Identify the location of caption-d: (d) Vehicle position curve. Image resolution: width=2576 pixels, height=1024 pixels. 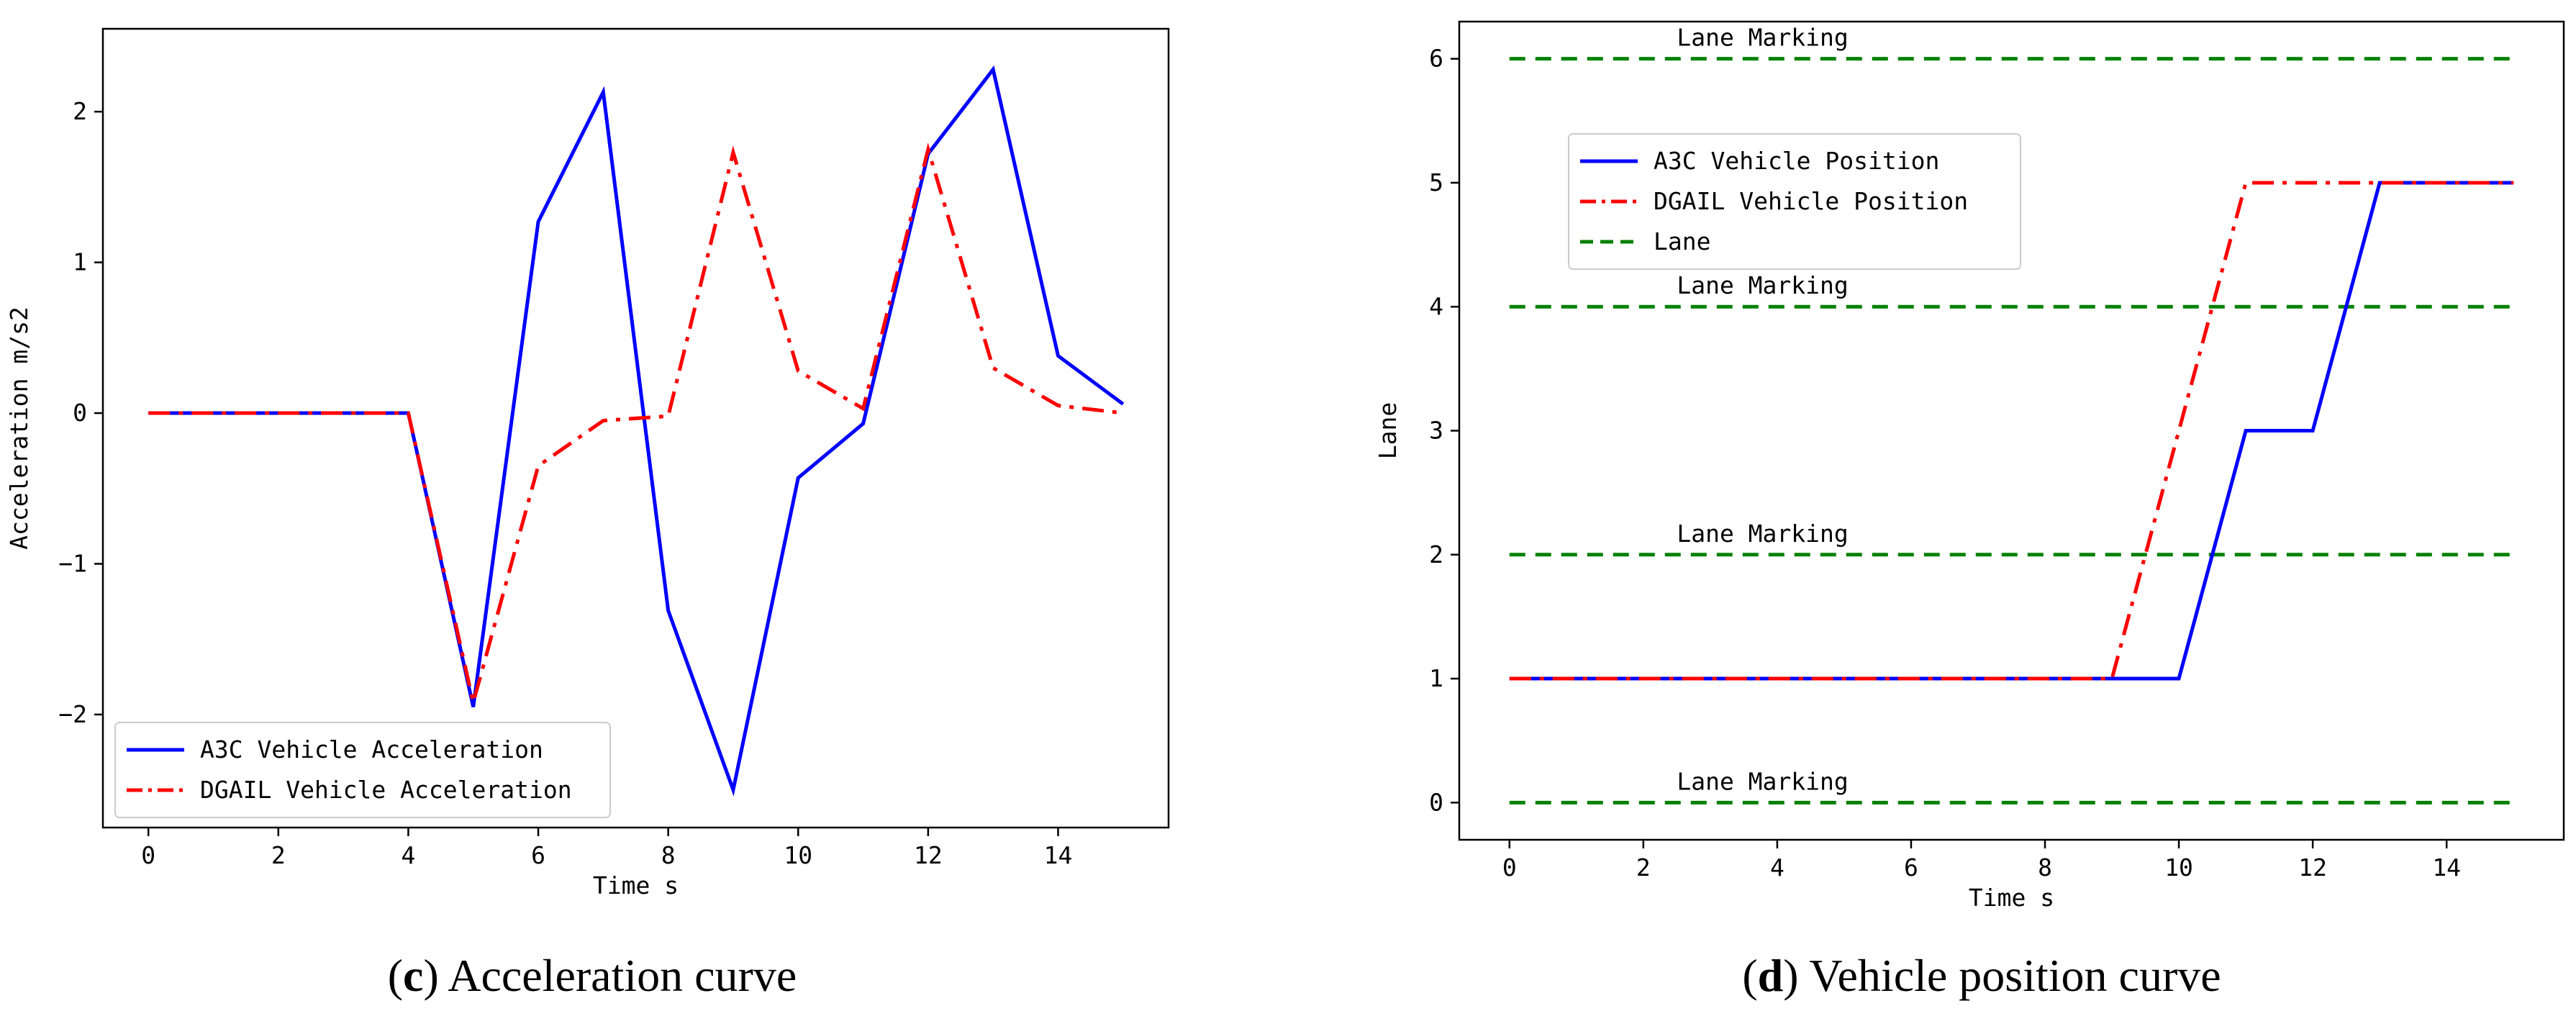
(1981, 975).